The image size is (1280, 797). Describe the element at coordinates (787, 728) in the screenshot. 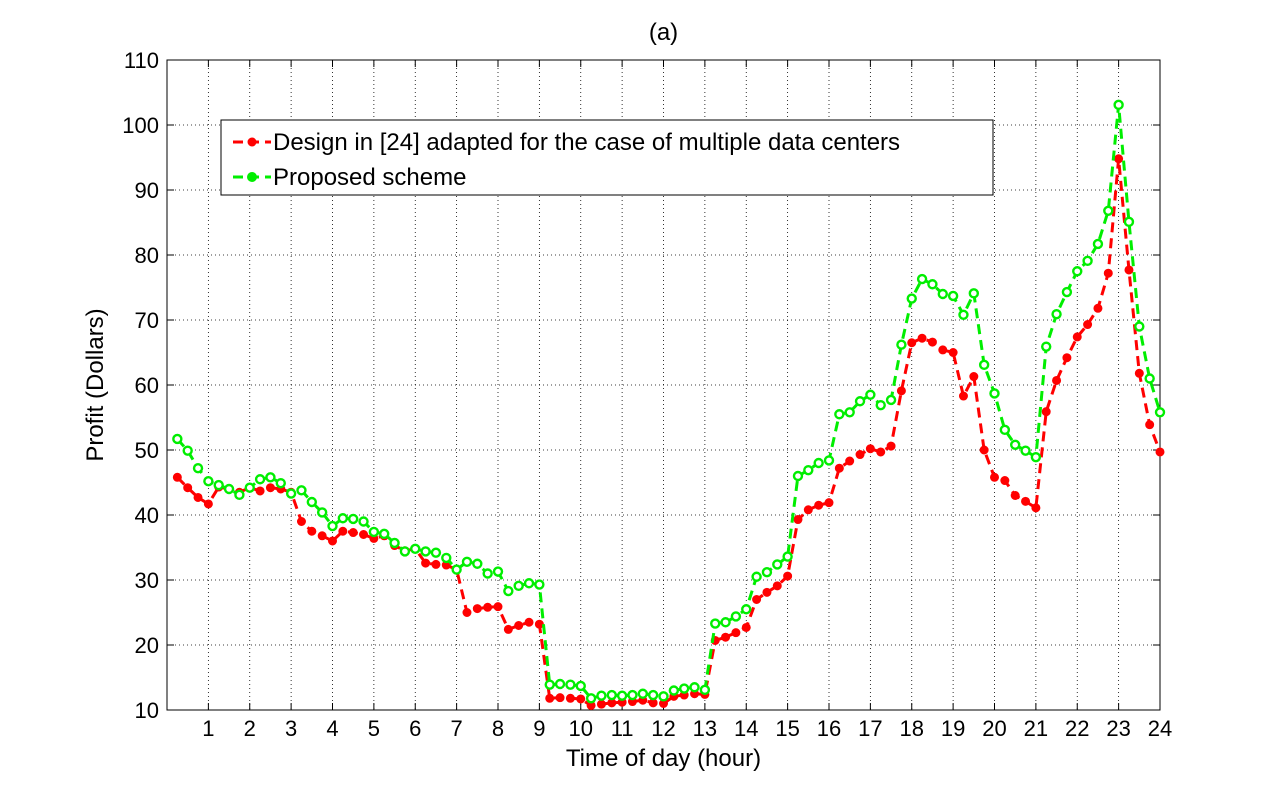

I see `x-tick-label: 15` at that location.